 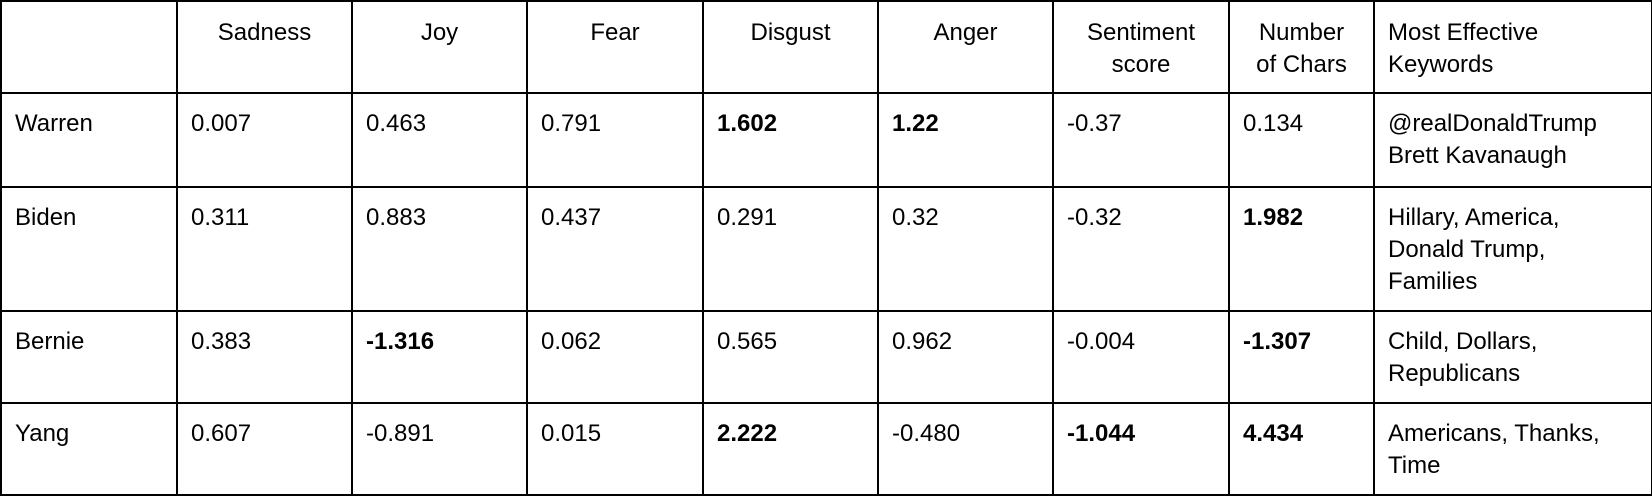 What do you see at coordinates (1141, 357) in the screenshot?
I see `sentiment-cell: -0.004` at bounding box center [1141, 357].